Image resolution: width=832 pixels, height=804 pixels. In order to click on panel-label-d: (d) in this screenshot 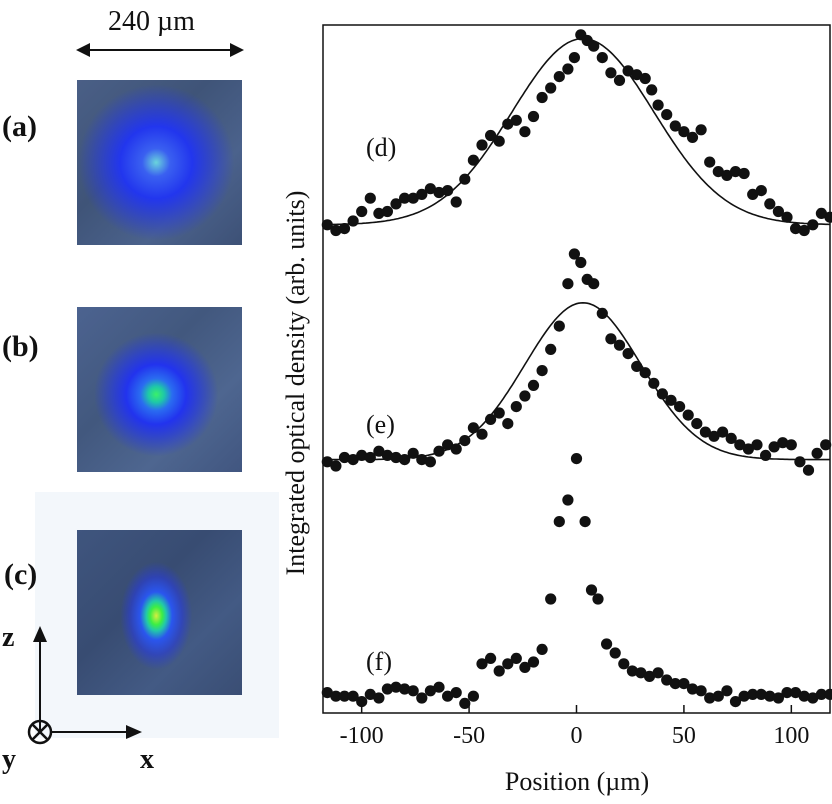, I will do `click(381, 147)`.